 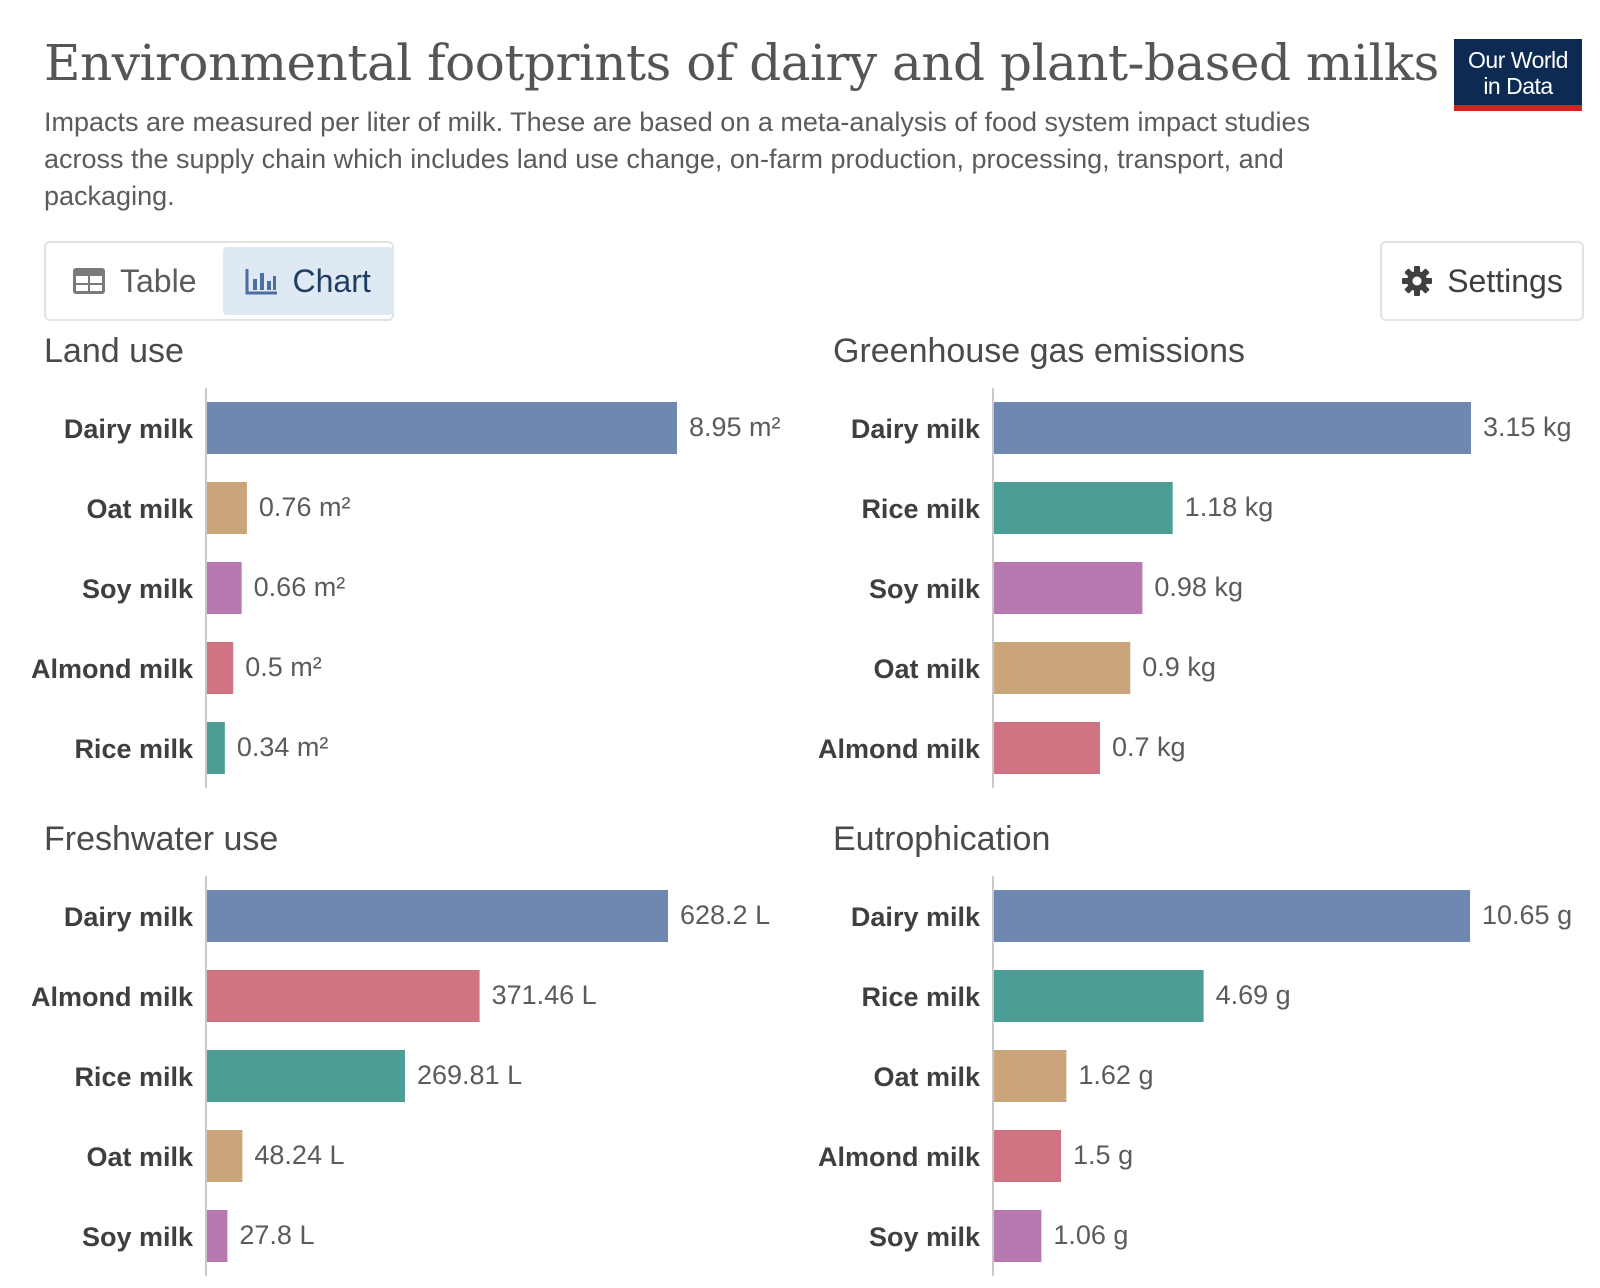 What do you see at coordinates (261, 282) in the screenshot?
I see `chart-icon` at bounding box center [261, 282].